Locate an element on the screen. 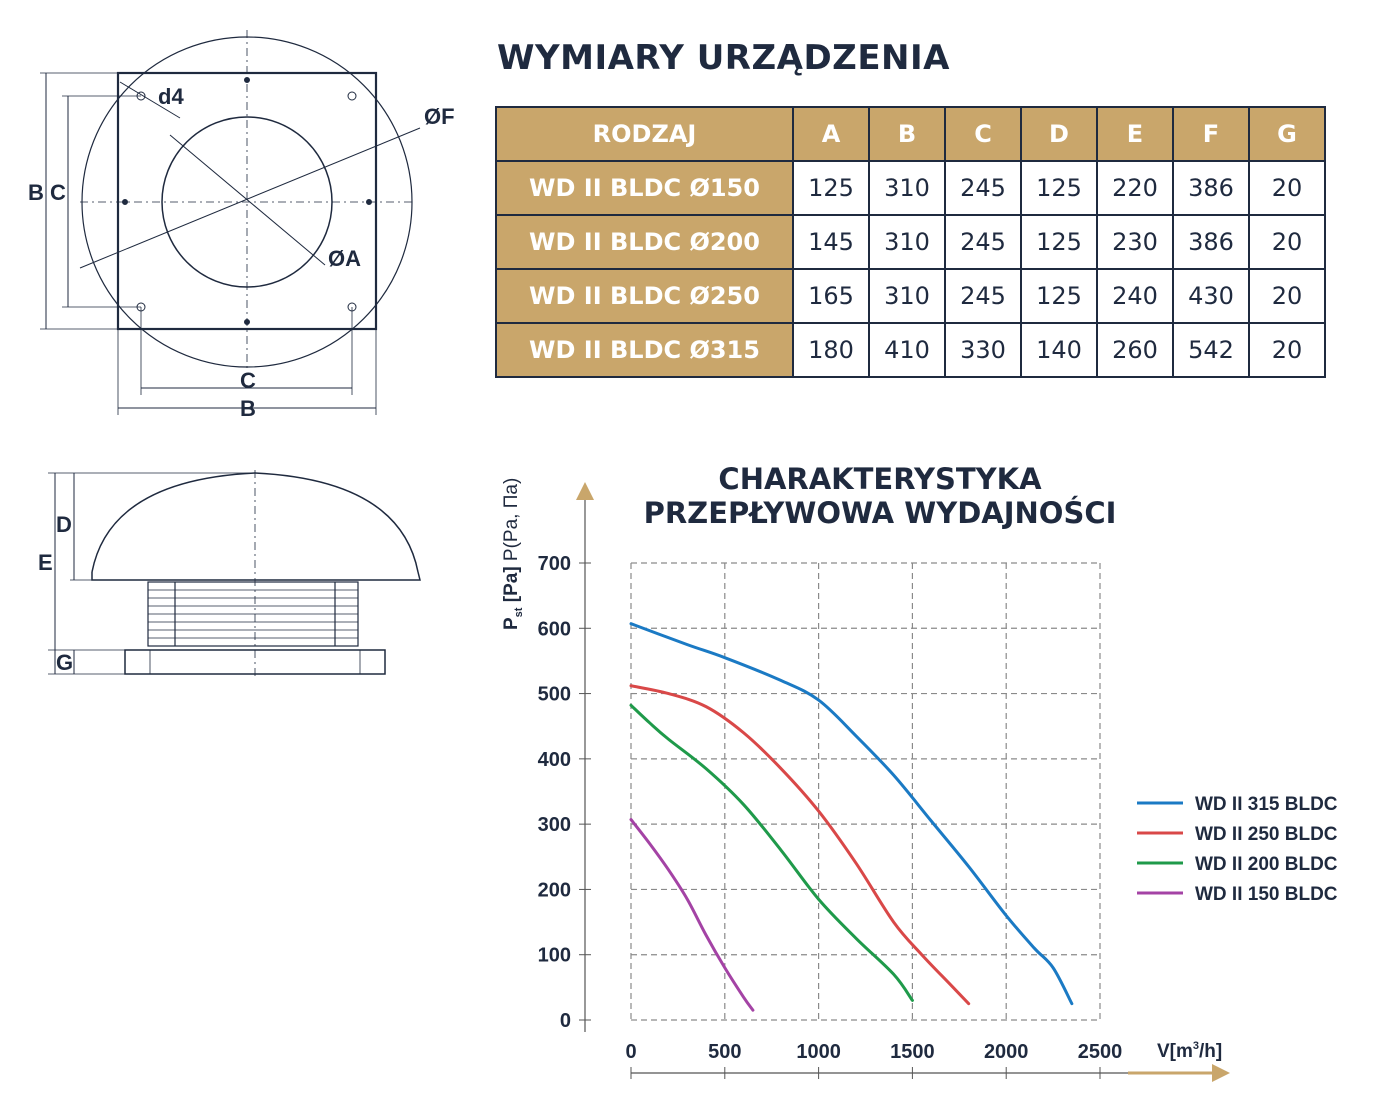 This screenshot has width=1400, height=1120. y-axis-arrow-icon is located at coordinates (585, 491).